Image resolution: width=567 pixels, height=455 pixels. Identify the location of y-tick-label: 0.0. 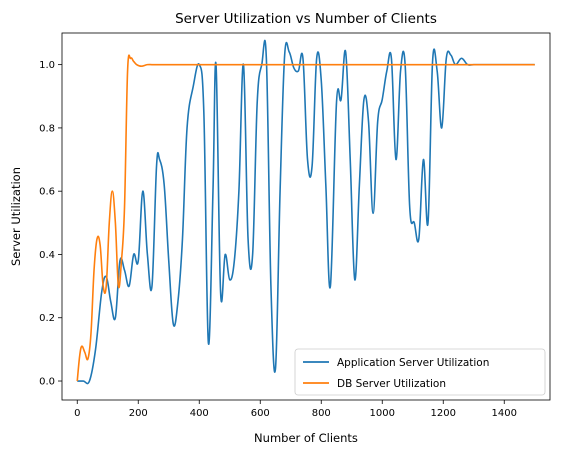
(47, 382).